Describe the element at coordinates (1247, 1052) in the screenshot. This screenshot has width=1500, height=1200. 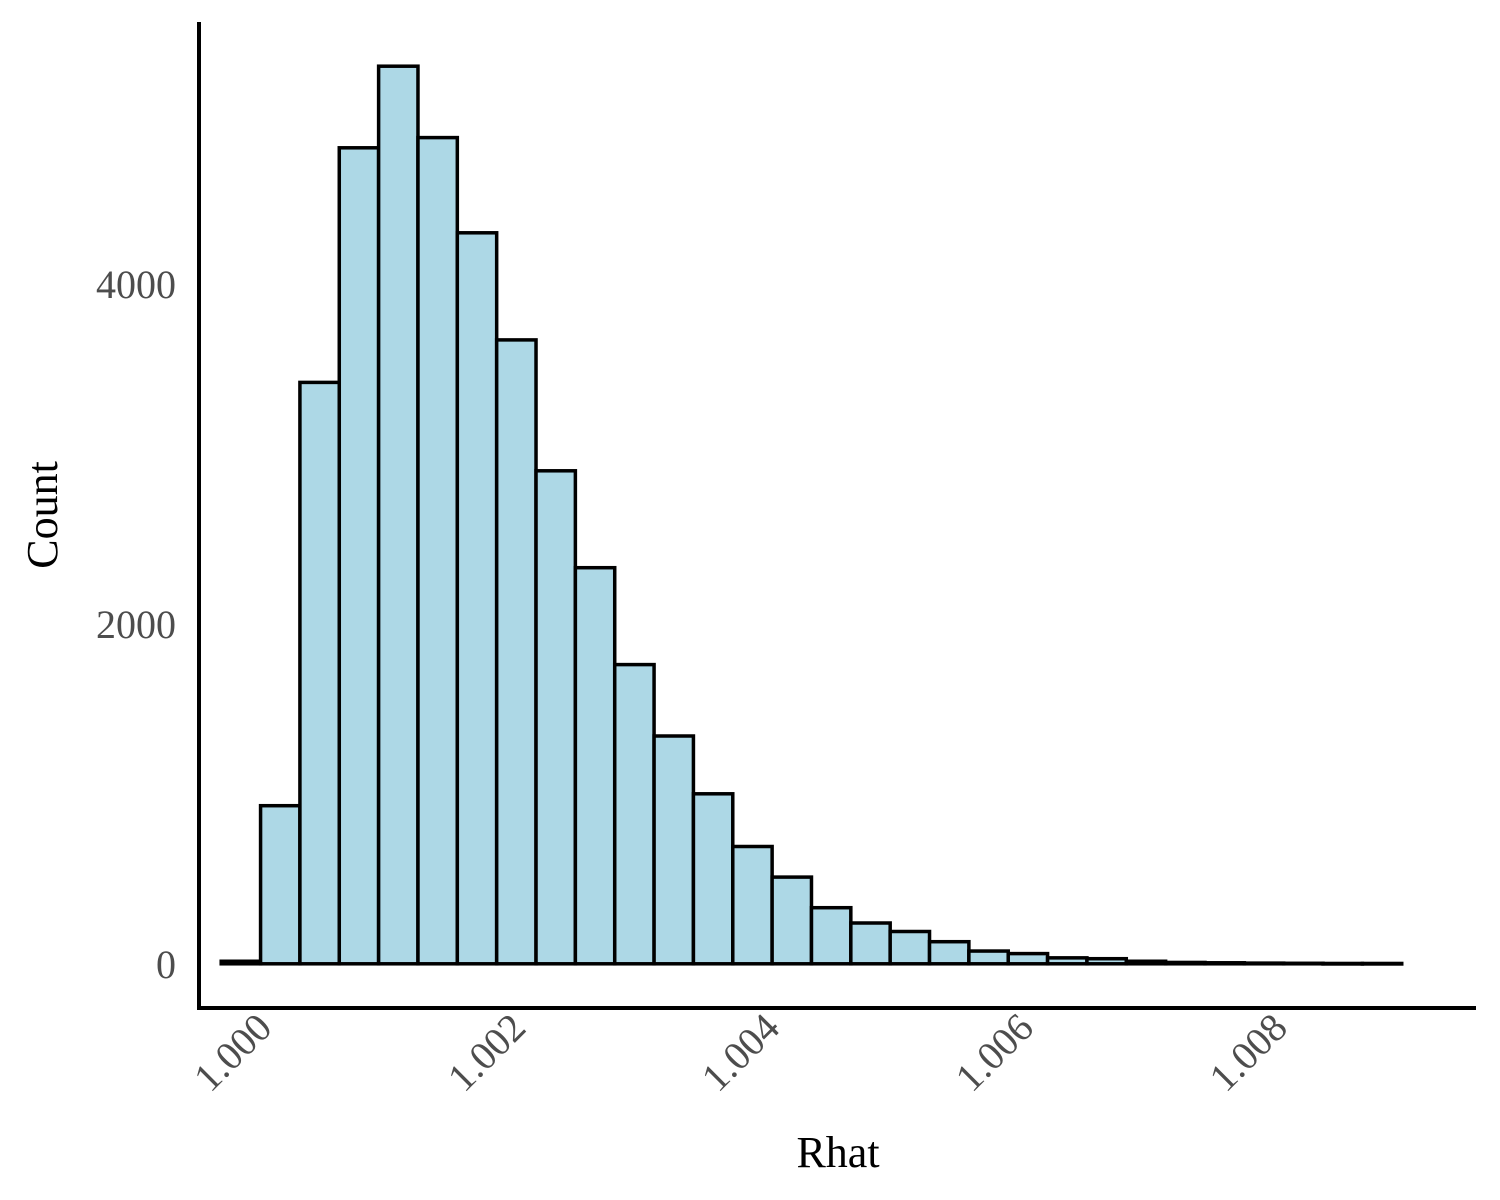
I see `x-tick-label: 1.008` at that location.